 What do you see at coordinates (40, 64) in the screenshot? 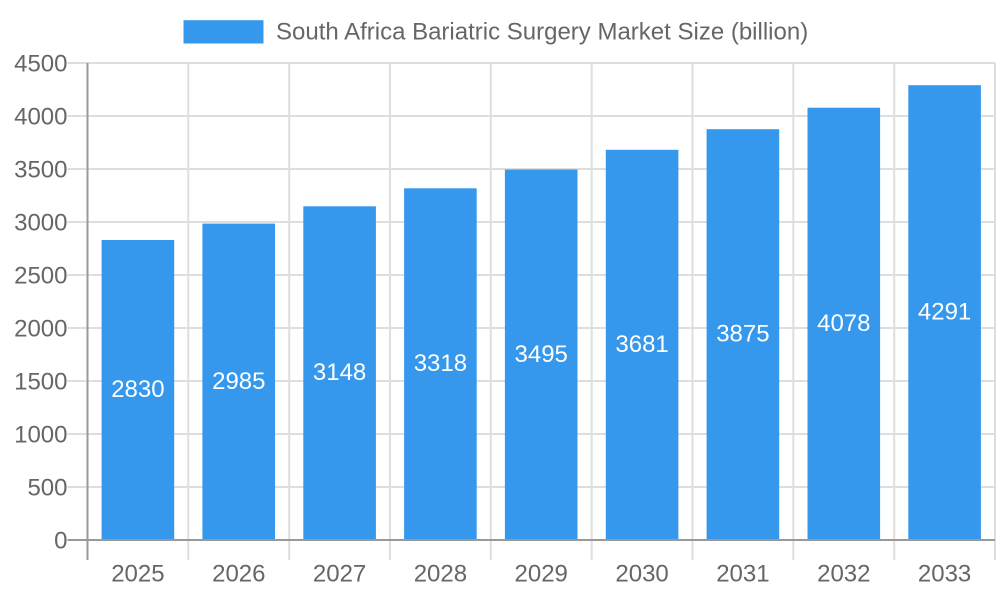
I see `svg-text: 4500` at bounding box center [40, 64].